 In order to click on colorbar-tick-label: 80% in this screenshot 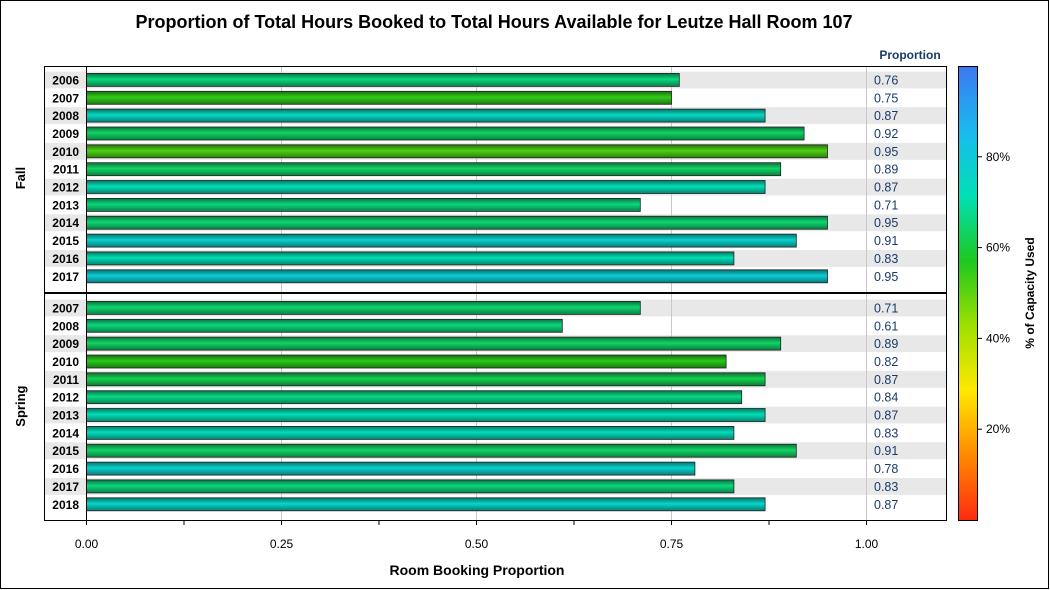, I will do `click(998, 157)`.